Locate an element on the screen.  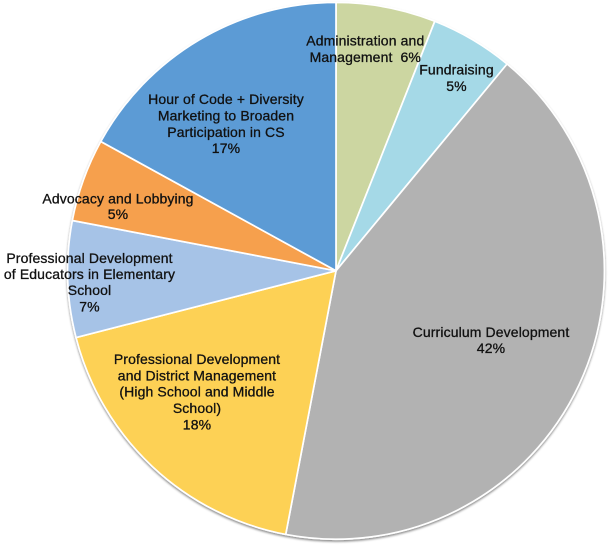
svg-text: 18% is located at coordinates (197, 424).